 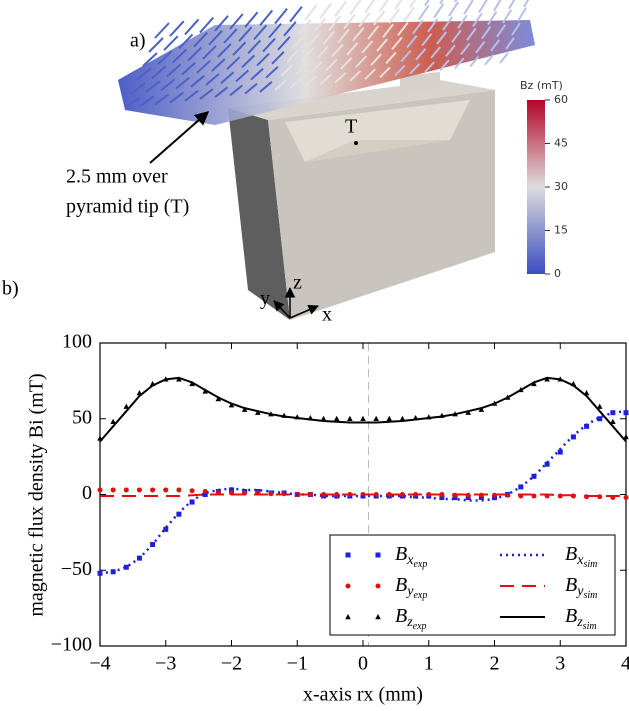 I want to click on y-tick-label: 50, so click(x=82, y=417).